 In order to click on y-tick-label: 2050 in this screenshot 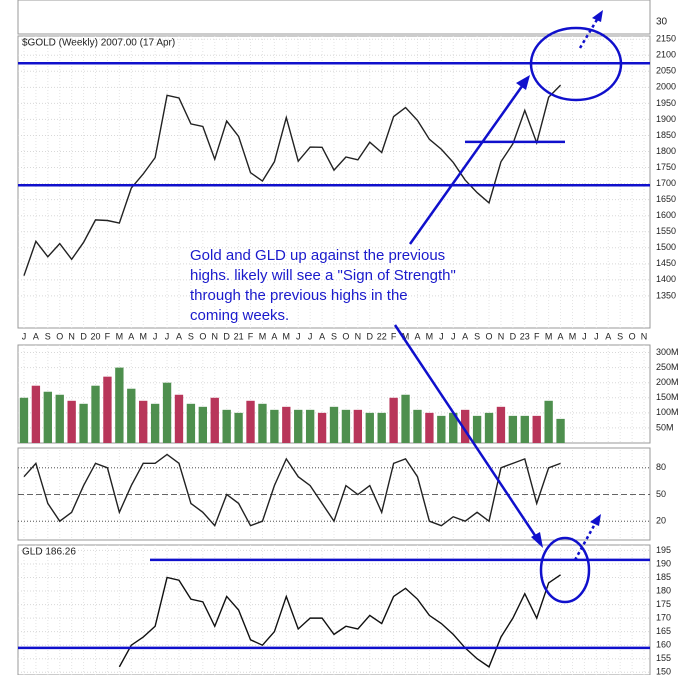, I will do `click(666, 71)`.